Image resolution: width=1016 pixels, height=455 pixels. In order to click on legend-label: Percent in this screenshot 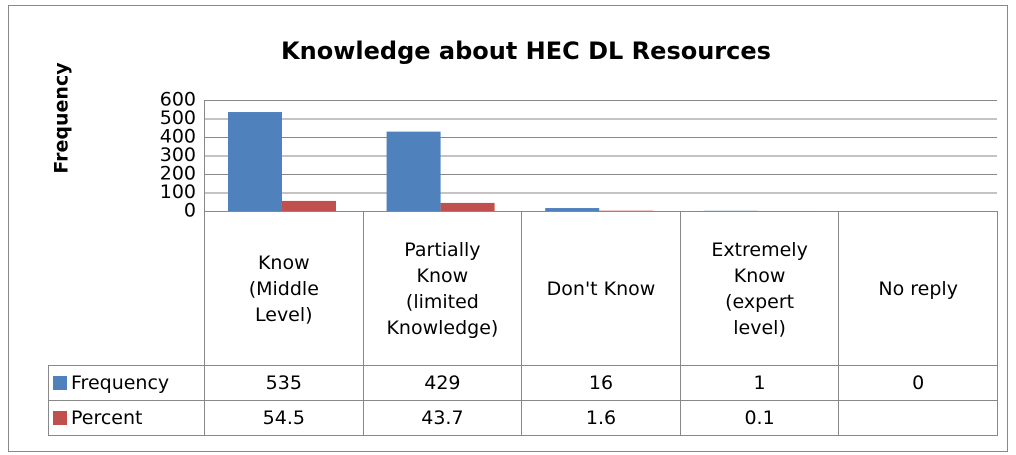, I will do `click(107, 418)`.